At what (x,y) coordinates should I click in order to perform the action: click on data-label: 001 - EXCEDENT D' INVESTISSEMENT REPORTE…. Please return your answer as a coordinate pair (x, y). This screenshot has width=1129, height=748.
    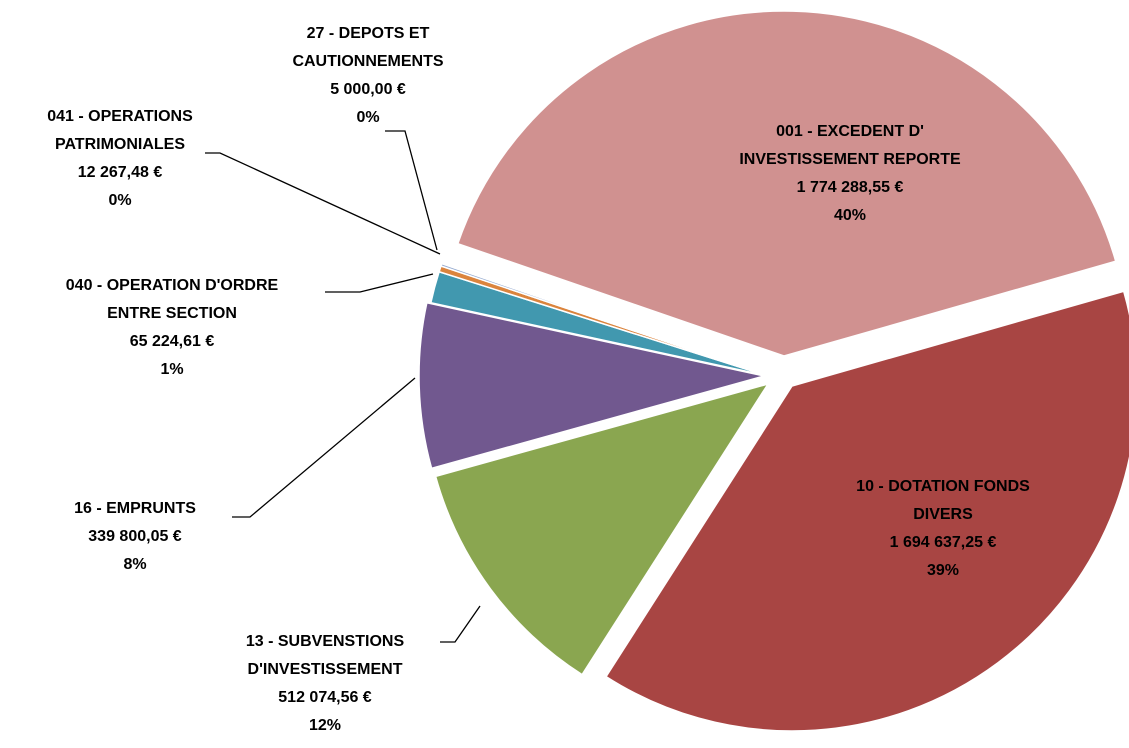
    Looking at the image, I should click on (850, 174).